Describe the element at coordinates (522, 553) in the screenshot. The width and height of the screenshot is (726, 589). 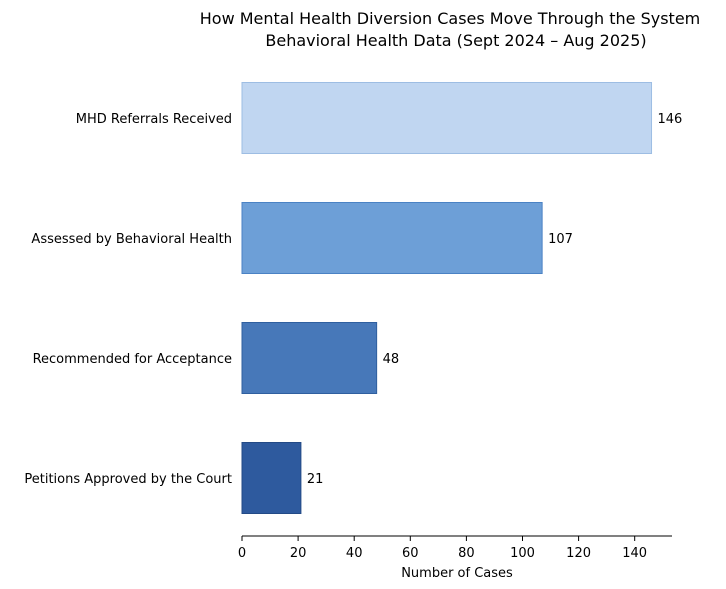
I see `x-tick-label-100: 100` at that location.